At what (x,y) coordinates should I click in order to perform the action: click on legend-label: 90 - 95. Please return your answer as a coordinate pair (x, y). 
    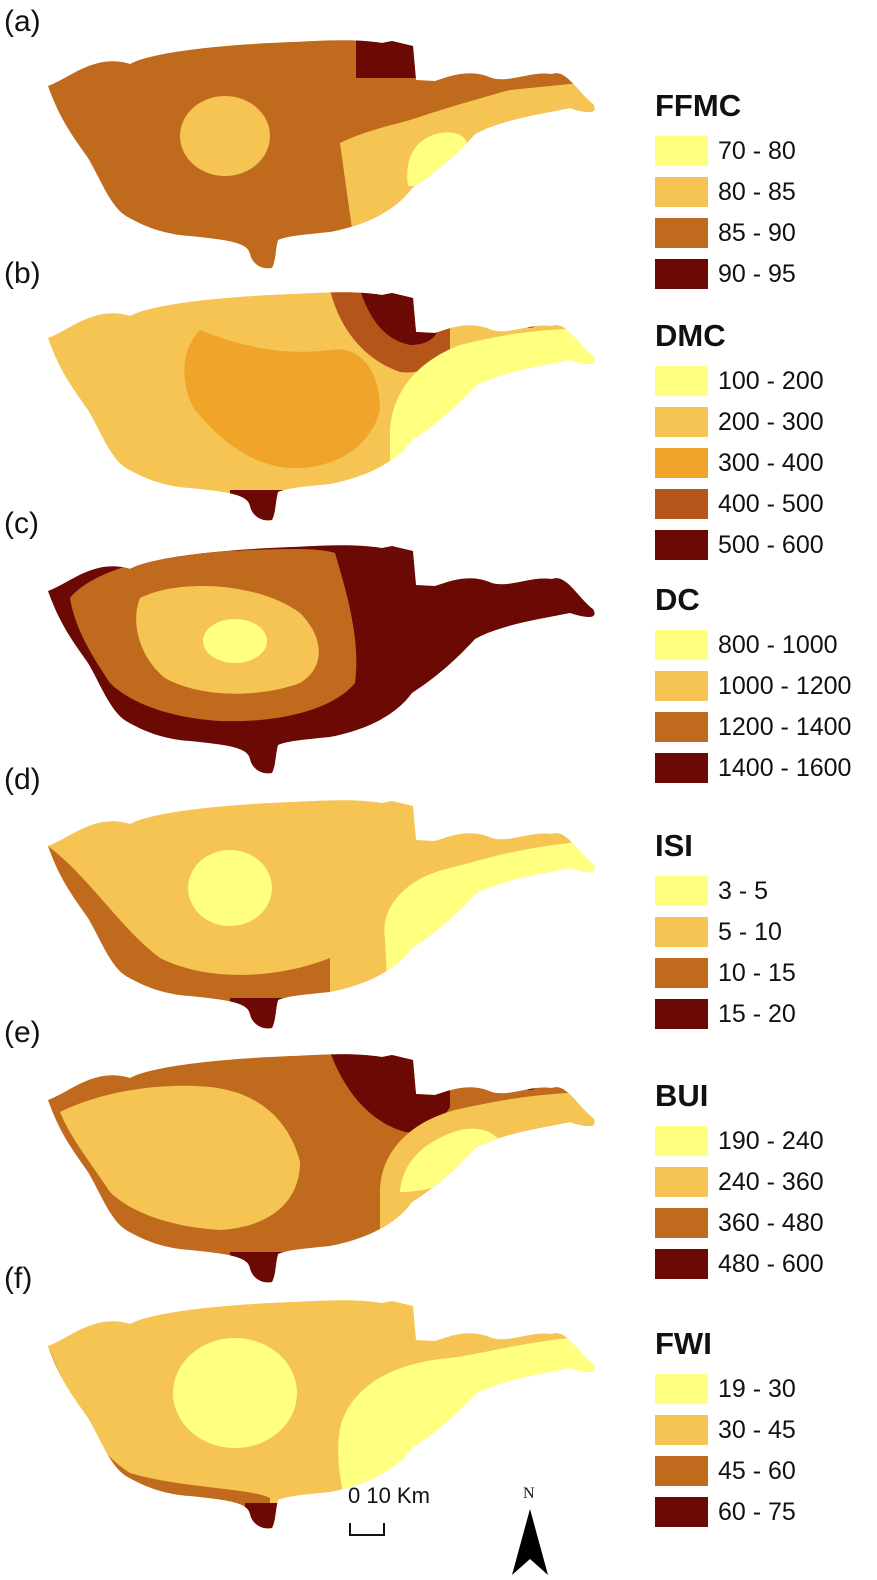
    Looking at the image, I should click on (757, 273).